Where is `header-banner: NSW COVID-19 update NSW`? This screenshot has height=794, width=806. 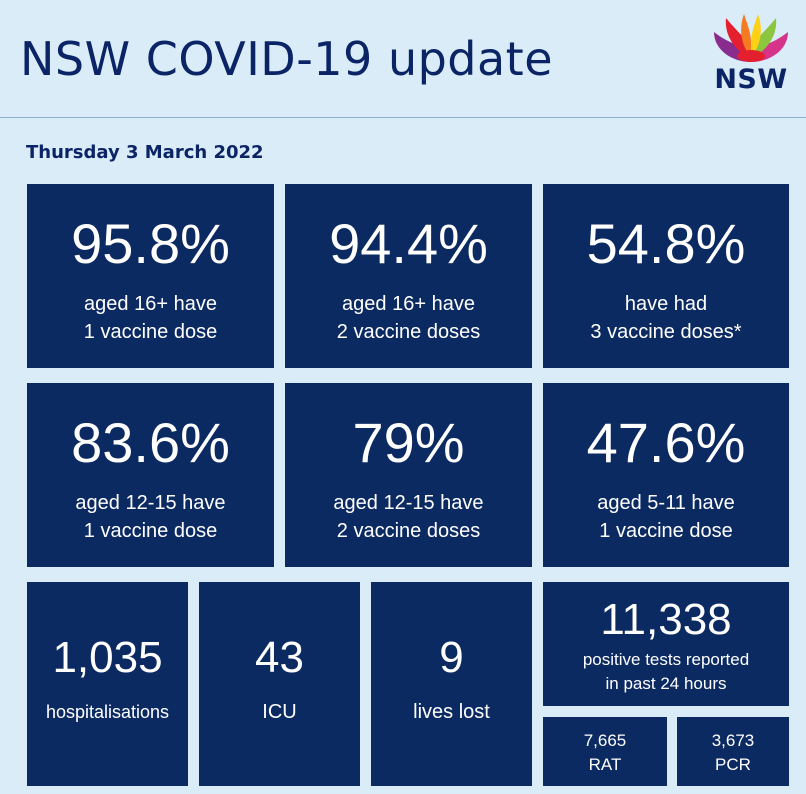 header-banner: NSW COVID-19 update NSW is located at coordinates (403, 59).